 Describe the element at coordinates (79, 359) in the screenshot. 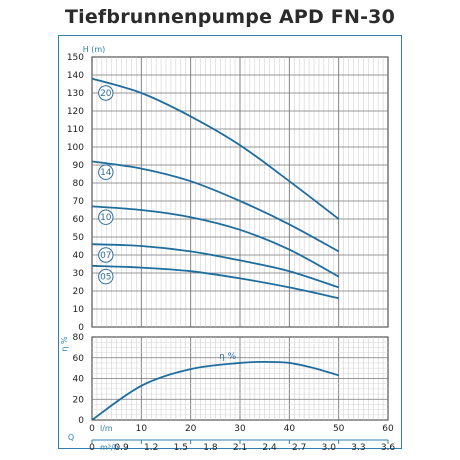

I see `eff-y-tick-label: 60` at that location.